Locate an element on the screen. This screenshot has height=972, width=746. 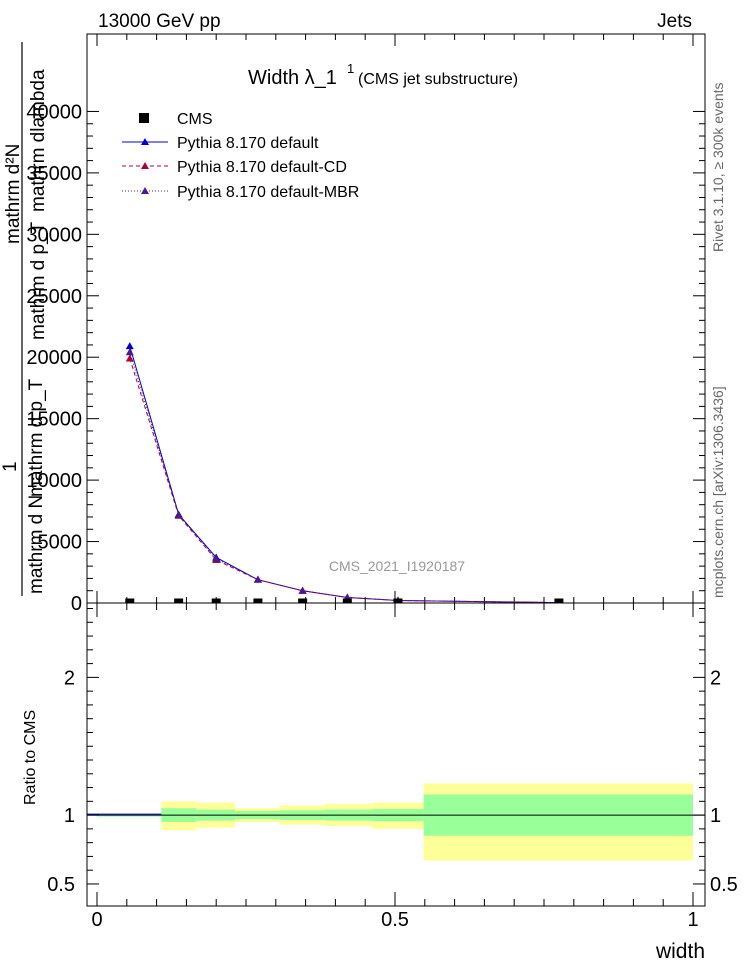
x-tick-label: 1 is located at coordinates (692, 920).